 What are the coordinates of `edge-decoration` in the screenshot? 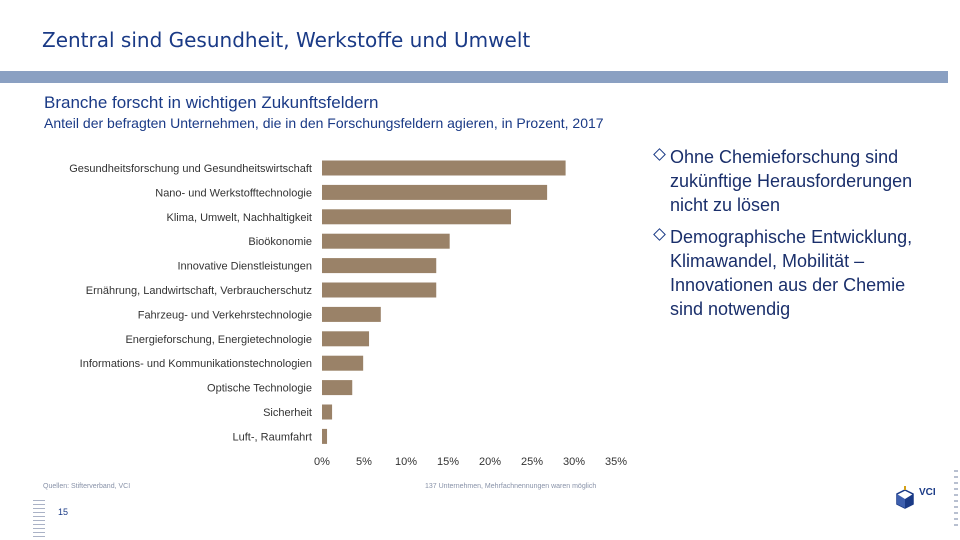 It's located at (956, 500).